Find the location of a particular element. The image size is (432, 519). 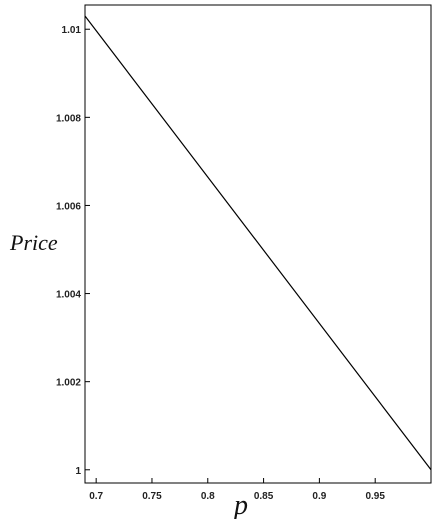

y-axis-title: Price is located at coordinates (33, 242).